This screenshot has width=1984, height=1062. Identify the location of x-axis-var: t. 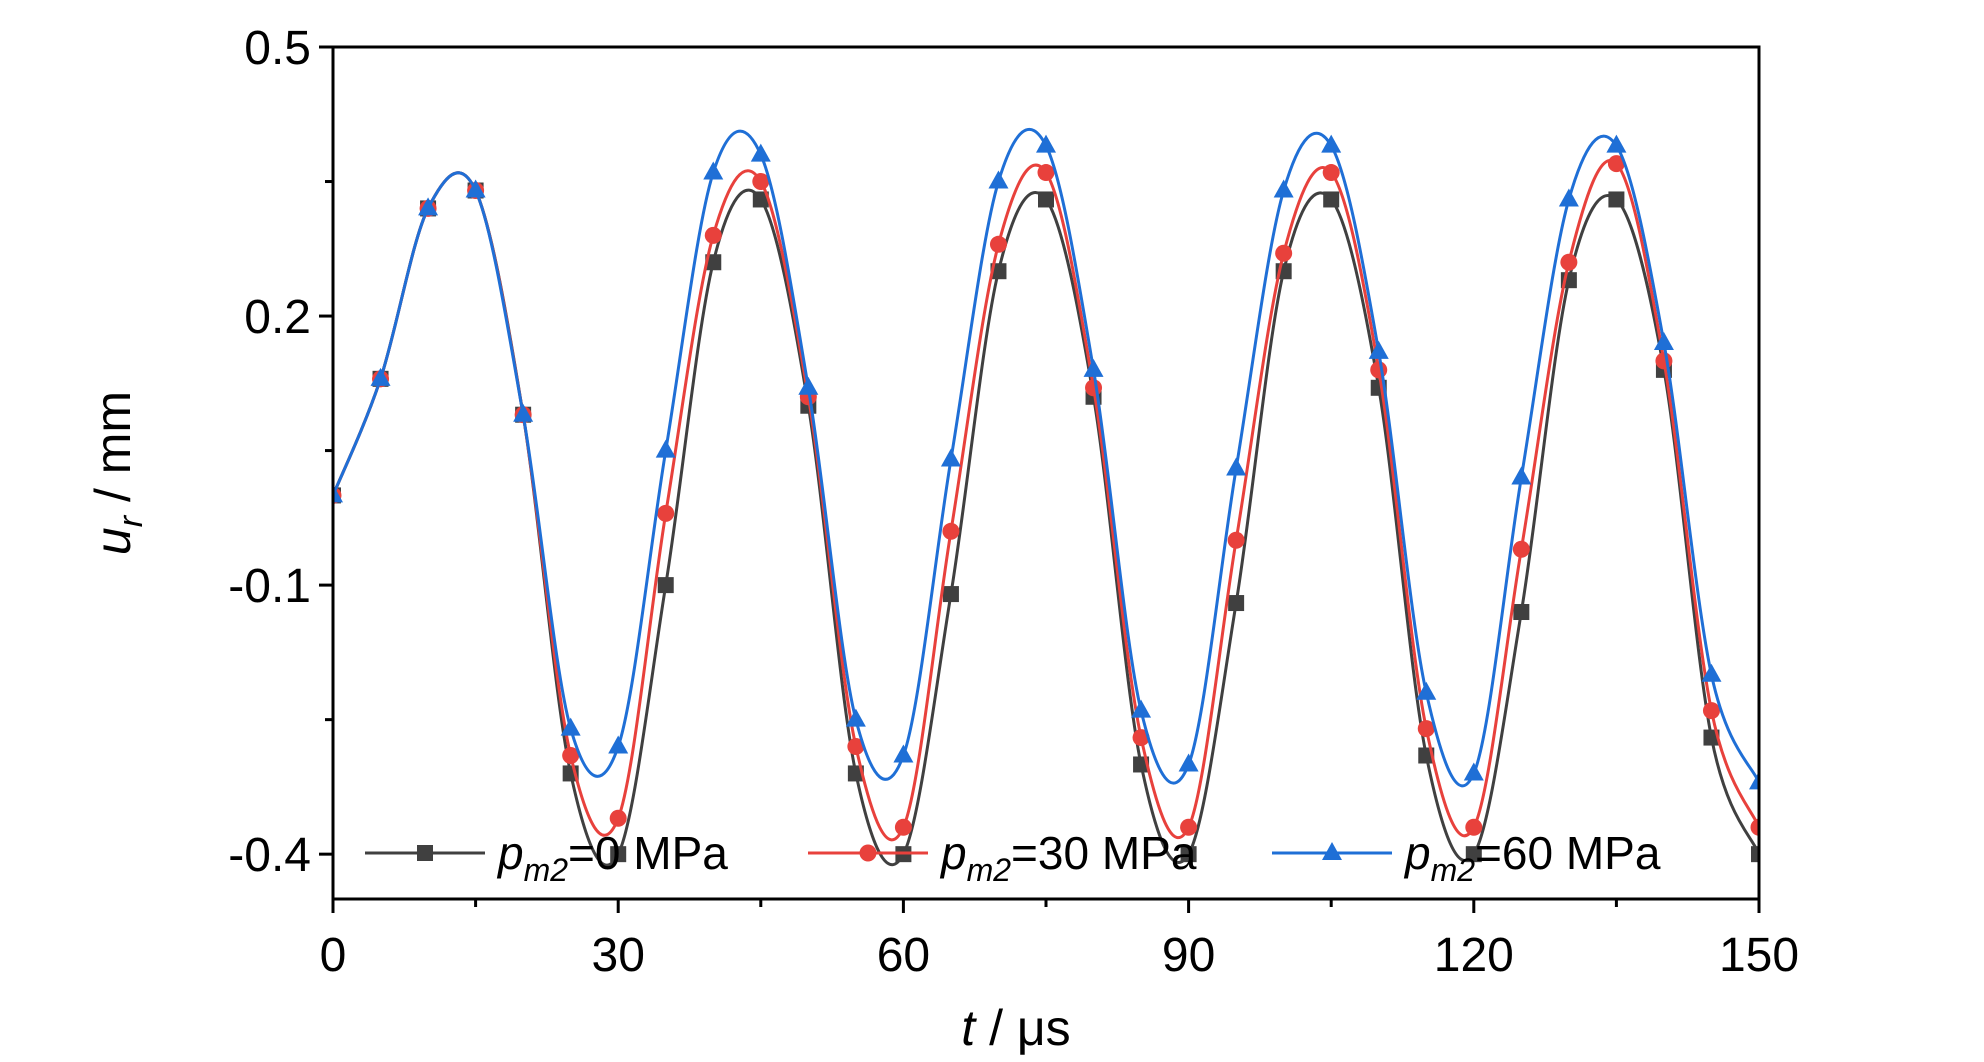
(969, 1028).